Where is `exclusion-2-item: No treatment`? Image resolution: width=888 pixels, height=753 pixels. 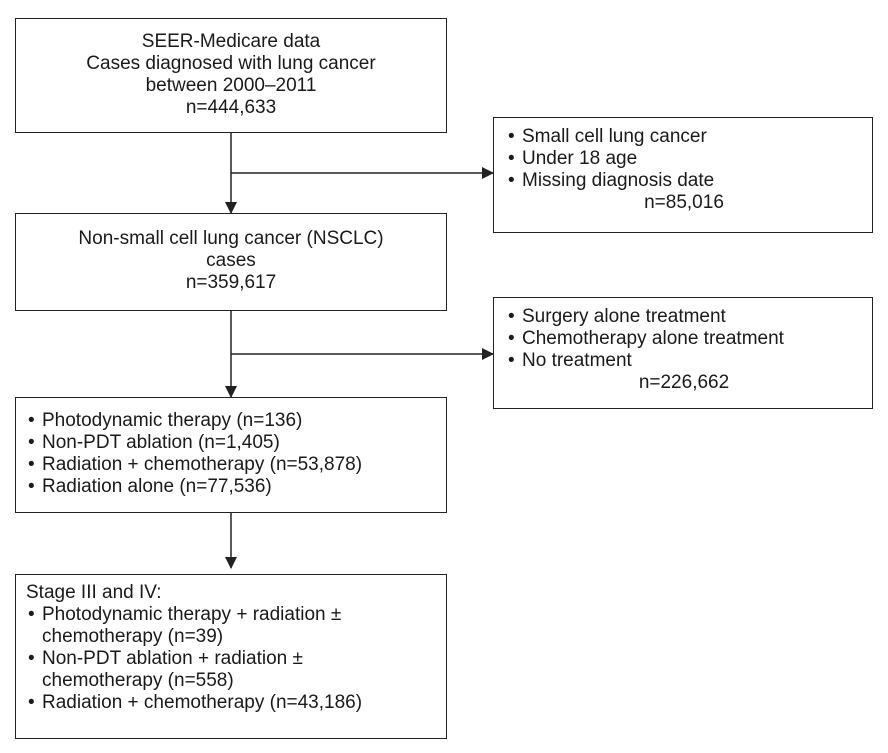
exclusion-2-item: No treatment is located at coordinates (684, 361).